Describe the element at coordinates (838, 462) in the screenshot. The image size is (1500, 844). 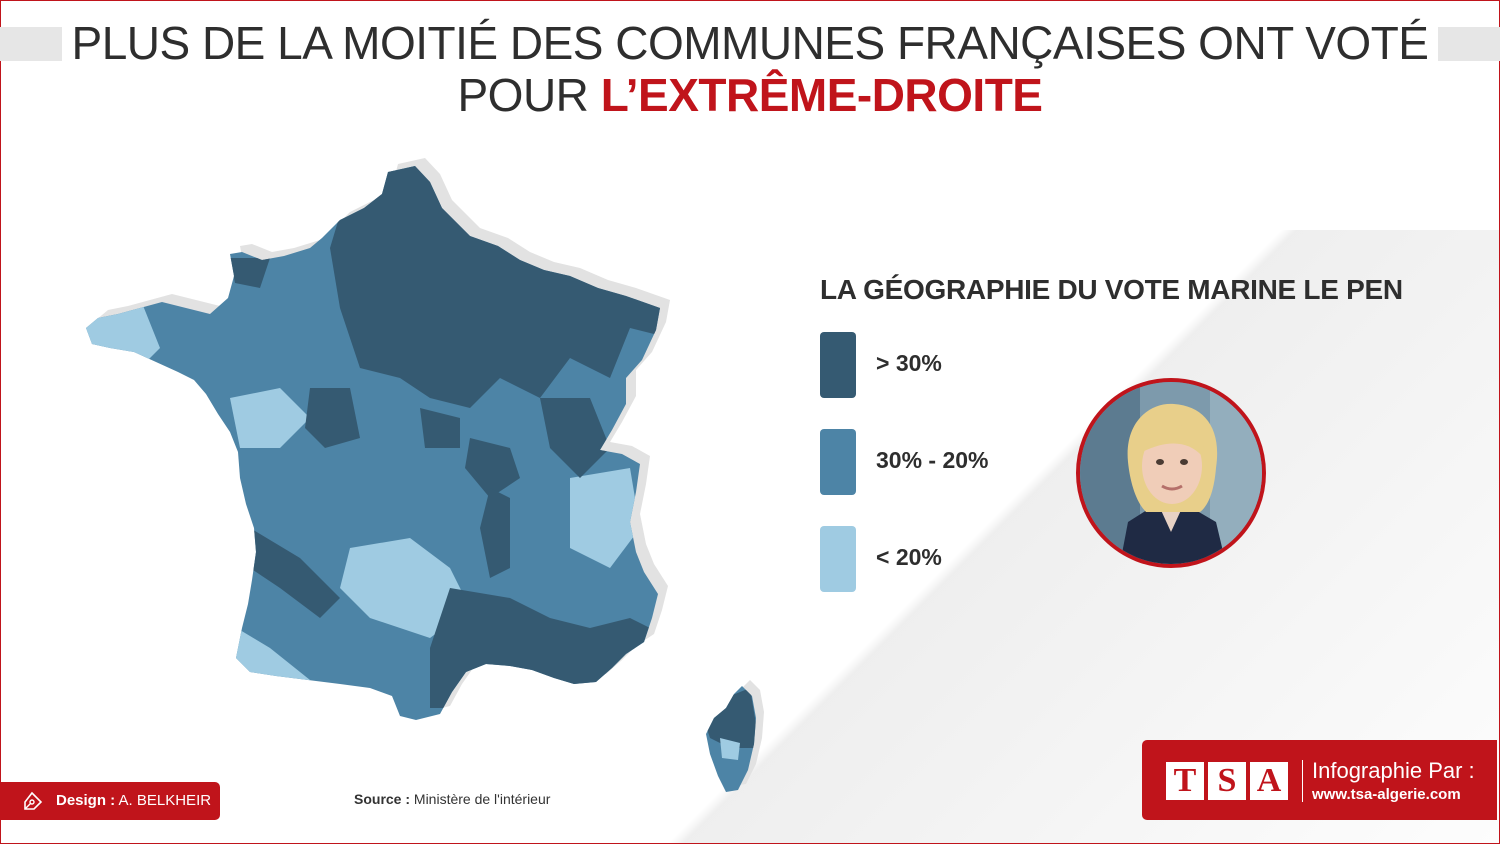
I see `legend-swatch-mid` at that location.